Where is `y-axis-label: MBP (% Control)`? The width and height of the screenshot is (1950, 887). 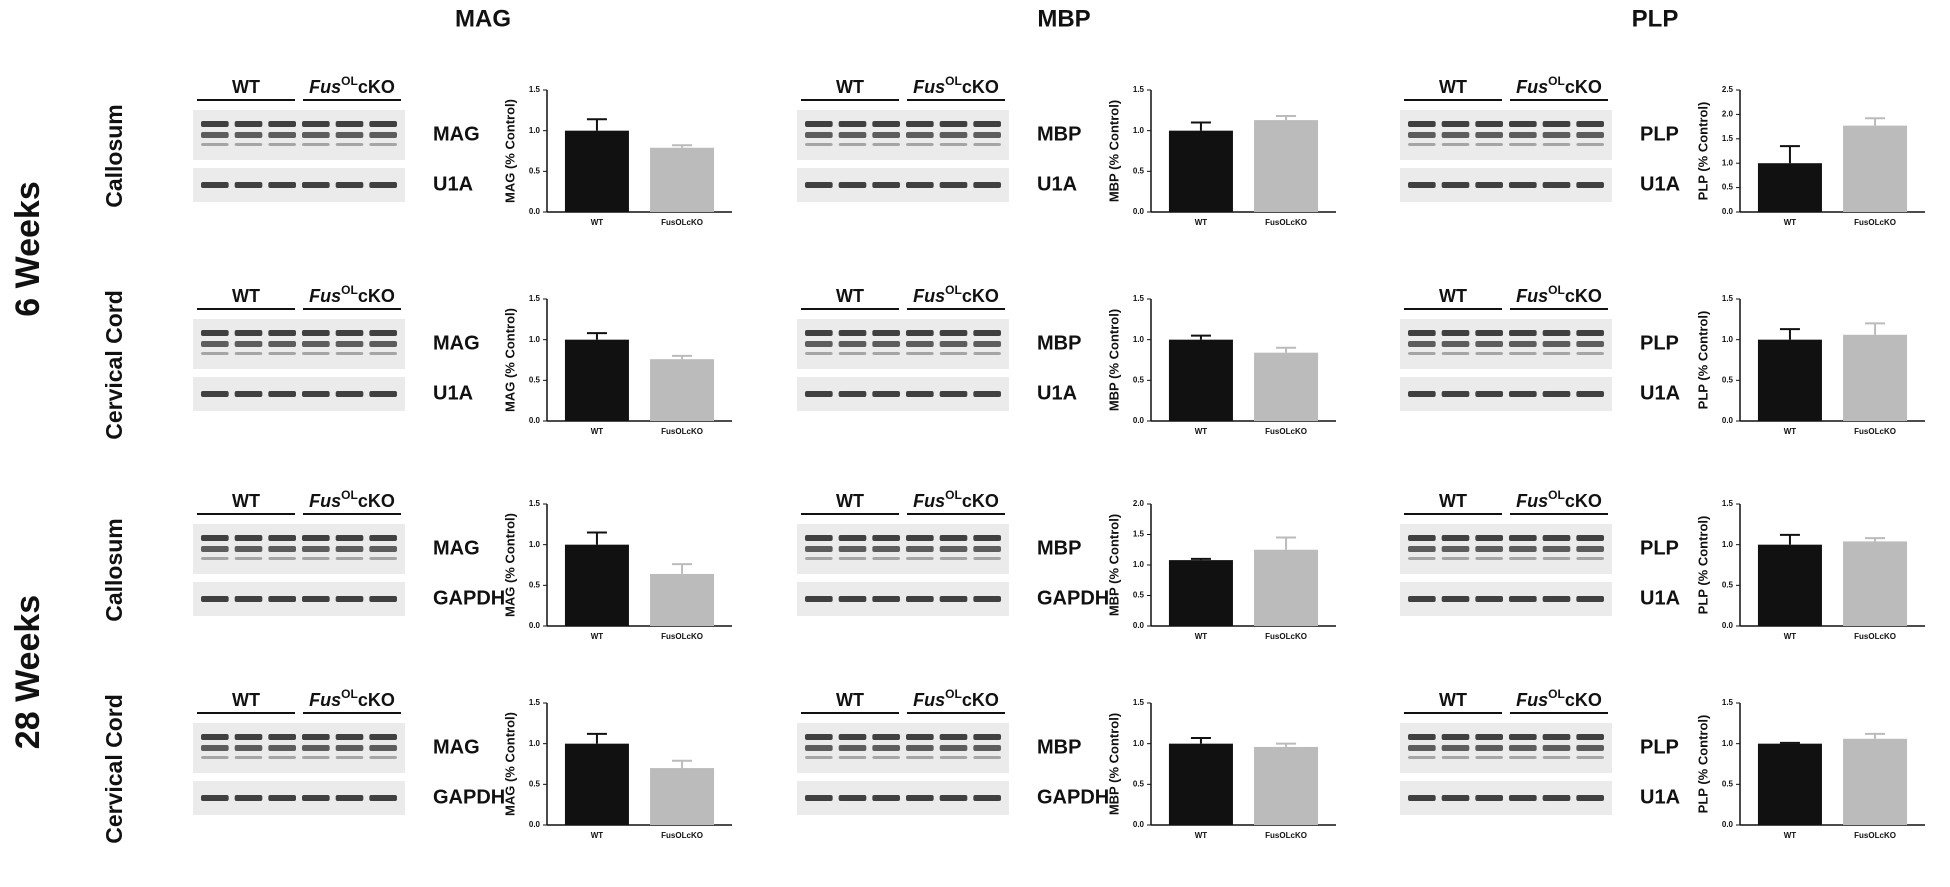 y-axis-label: MBP (% Control) is located at coordinates (1113, 565).